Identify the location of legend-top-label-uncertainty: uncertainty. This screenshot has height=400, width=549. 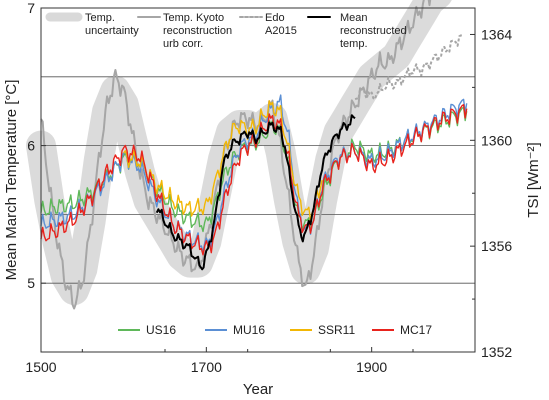
(112, 31).